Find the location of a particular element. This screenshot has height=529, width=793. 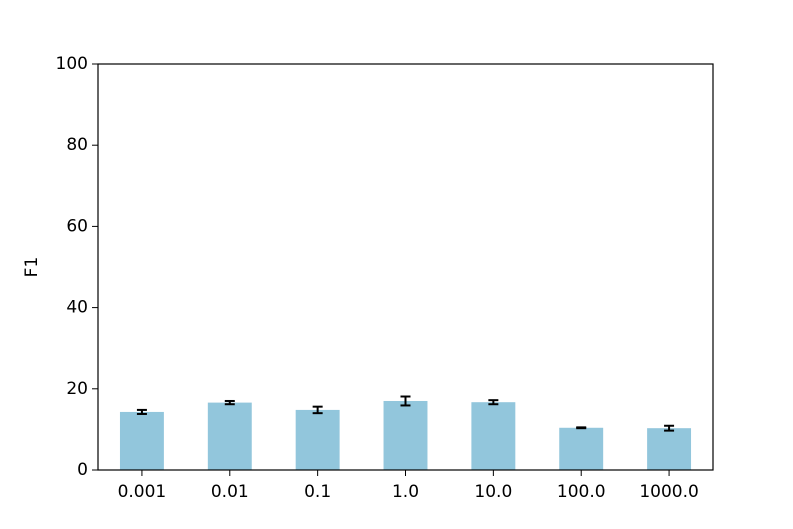

x-tick-label: 0.01 is located at coordinates (230, 492).